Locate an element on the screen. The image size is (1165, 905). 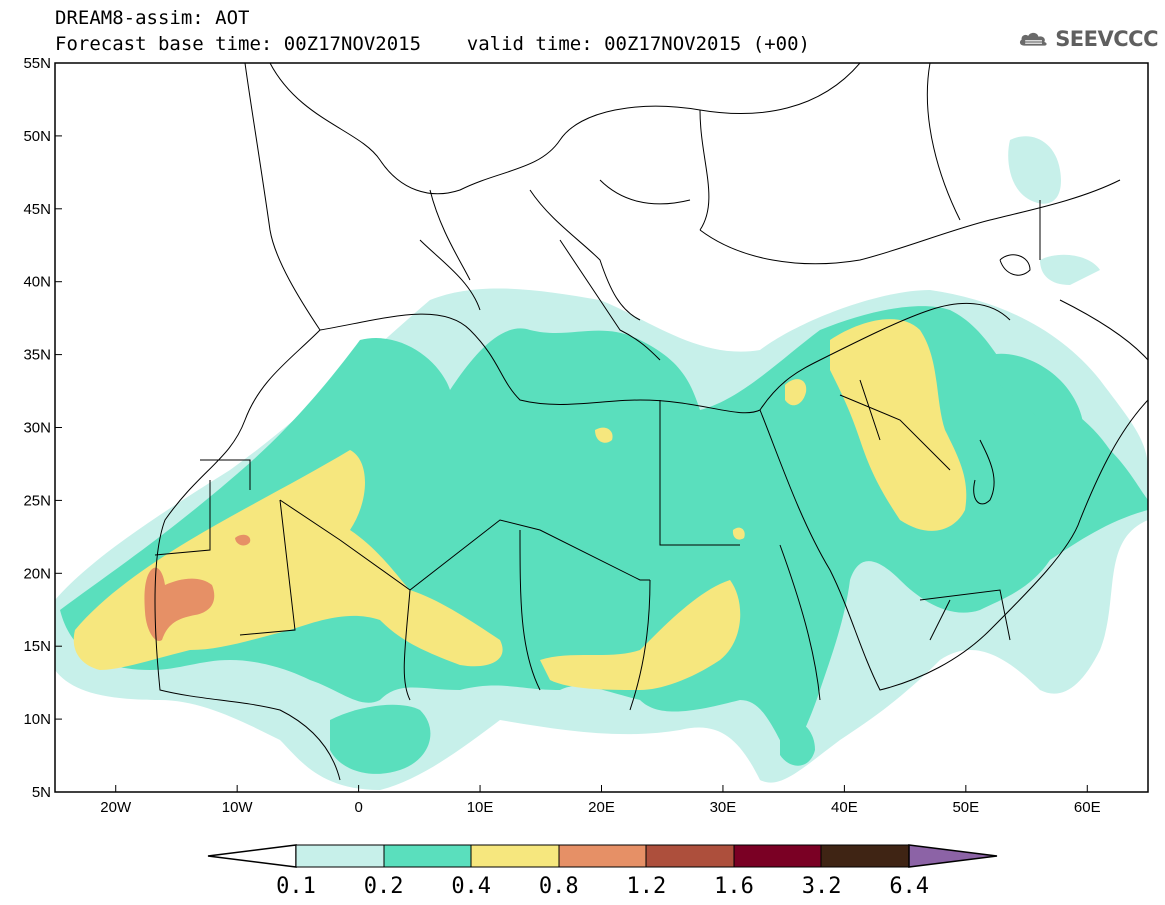
lon-label: 60E is located at coordinates (1087, 807).